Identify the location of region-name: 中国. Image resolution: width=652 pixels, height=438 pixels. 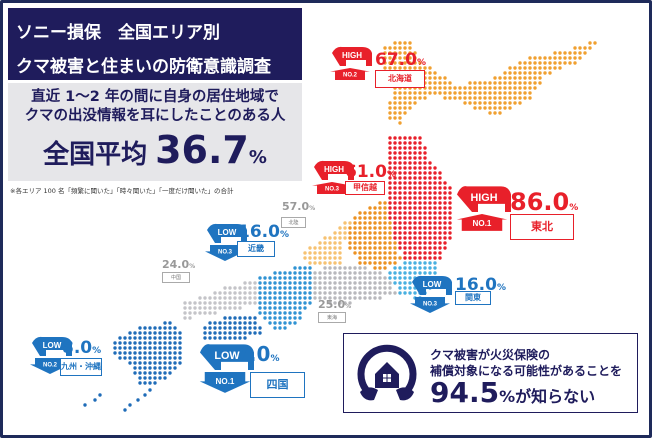
(176, 277).